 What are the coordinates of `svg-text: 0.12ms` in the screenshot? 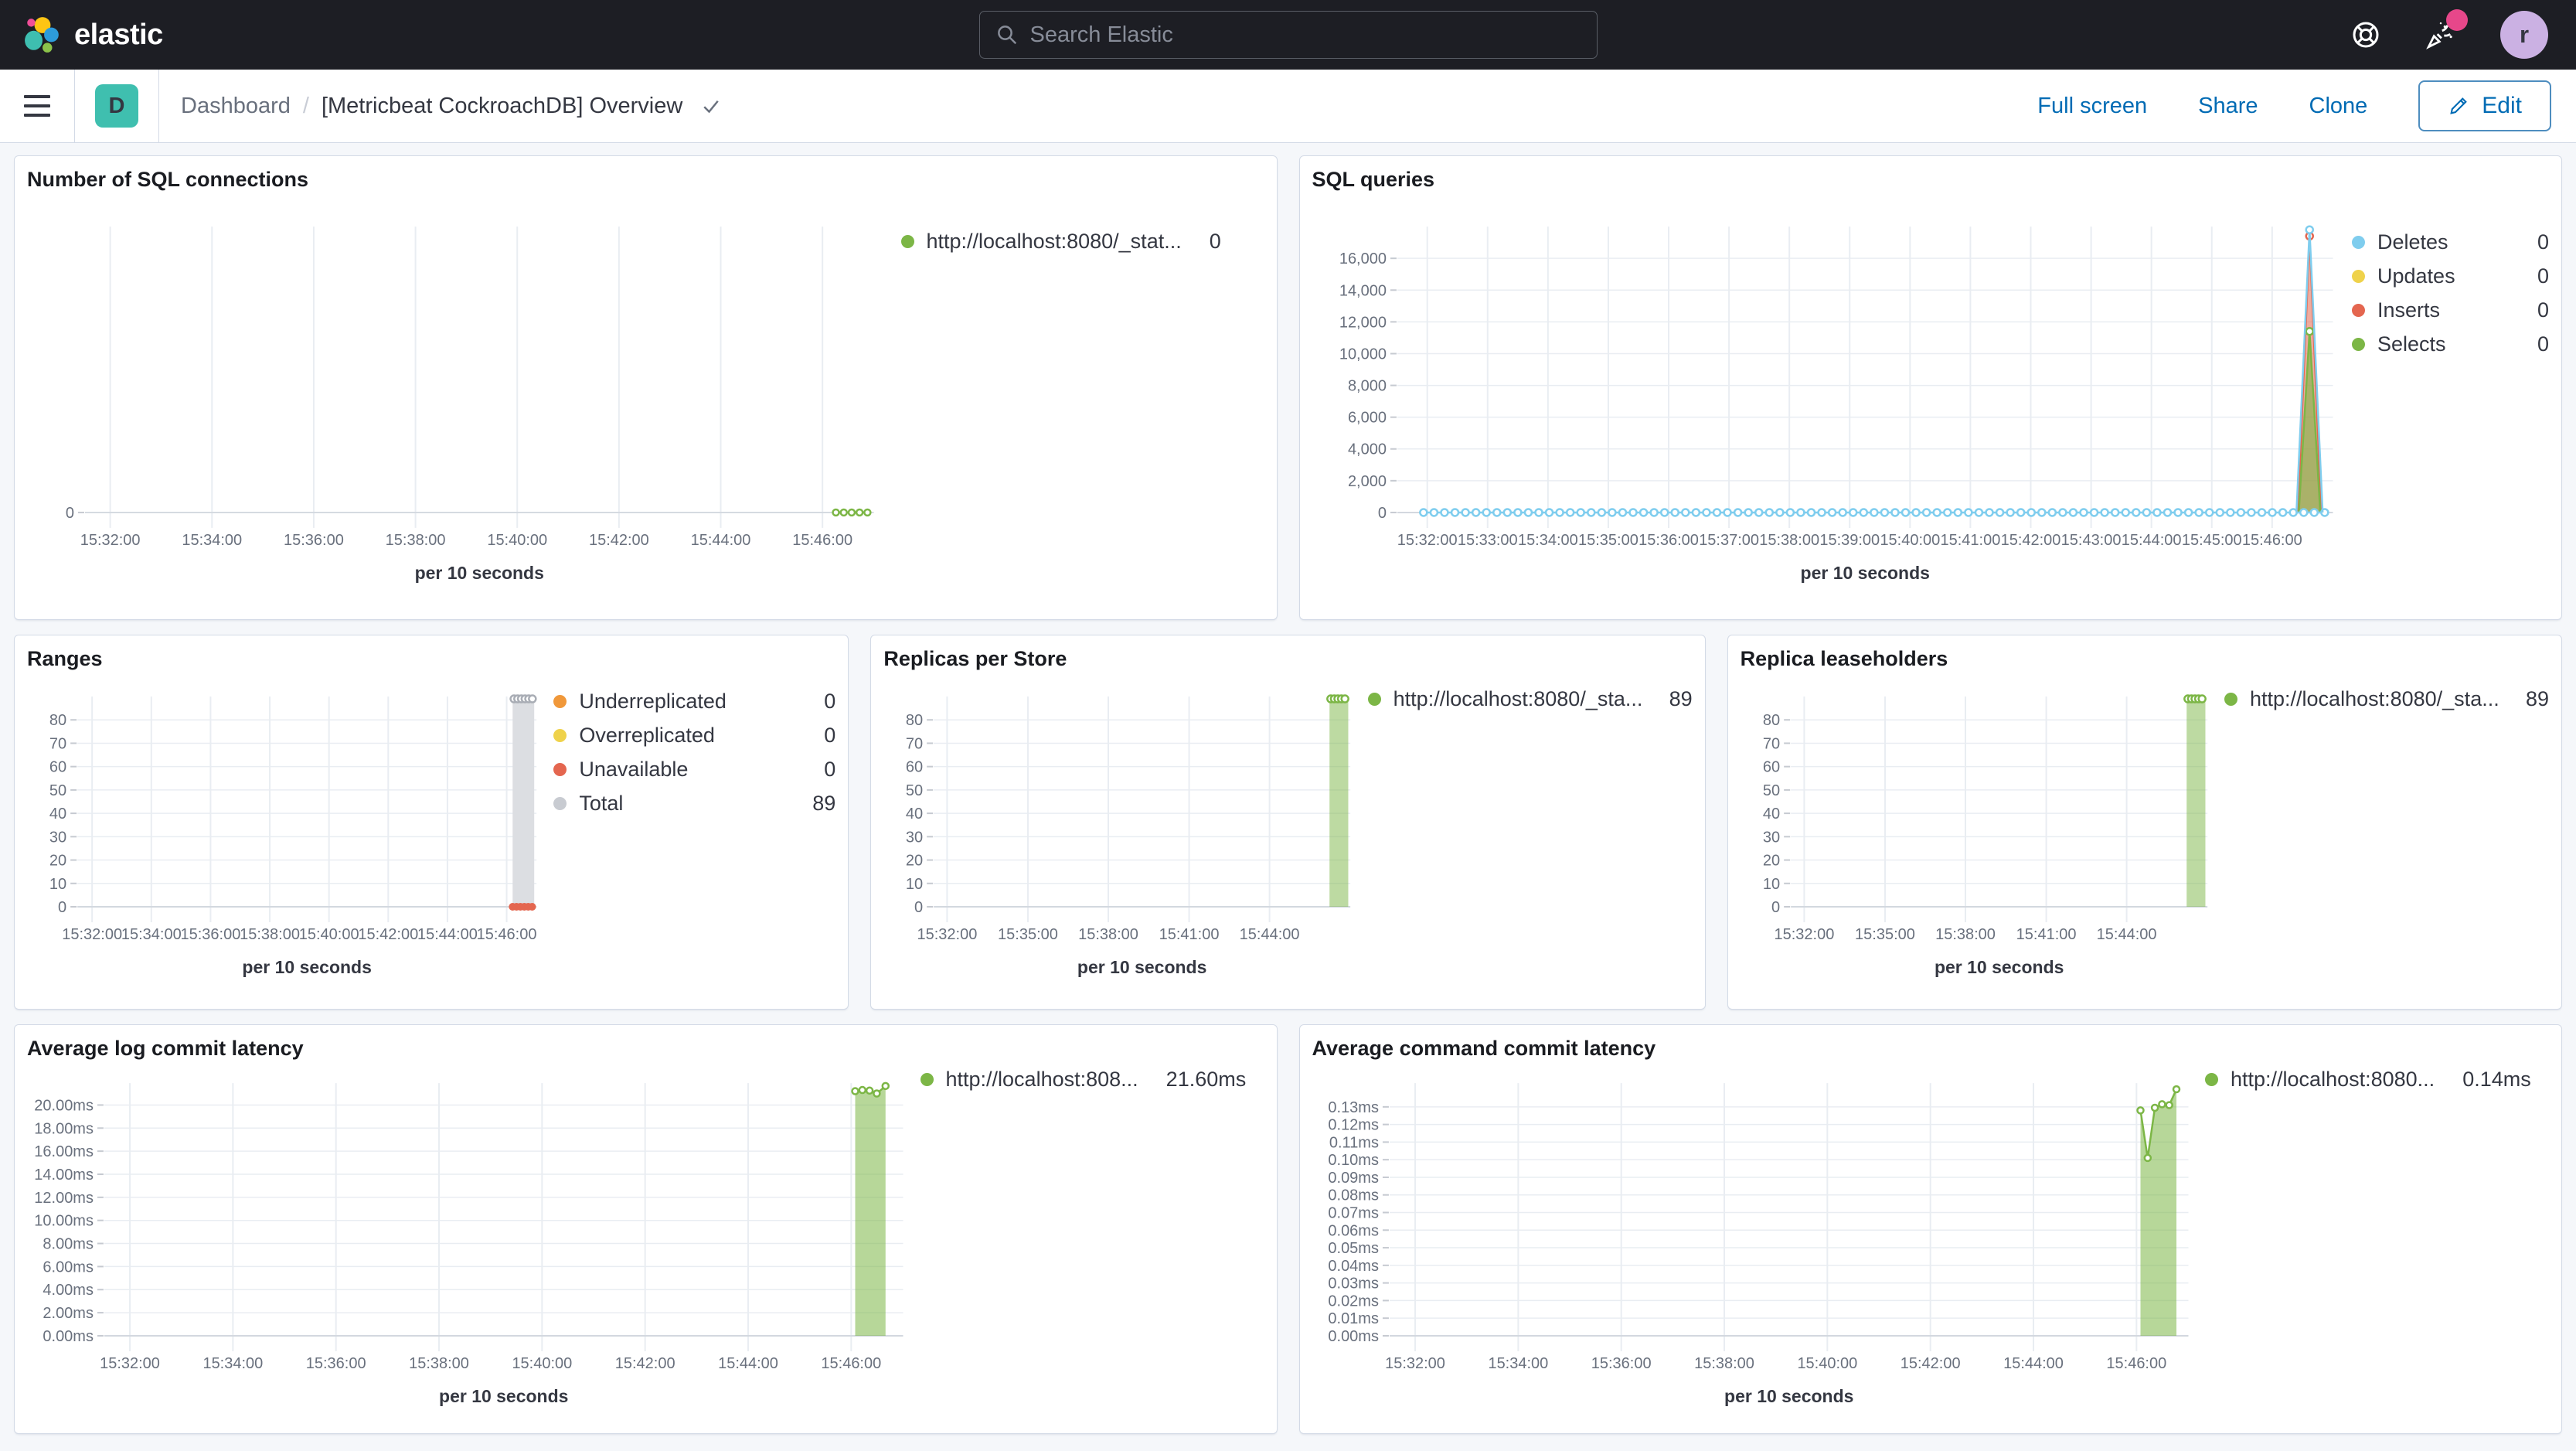 It's located at (1353, 1125).